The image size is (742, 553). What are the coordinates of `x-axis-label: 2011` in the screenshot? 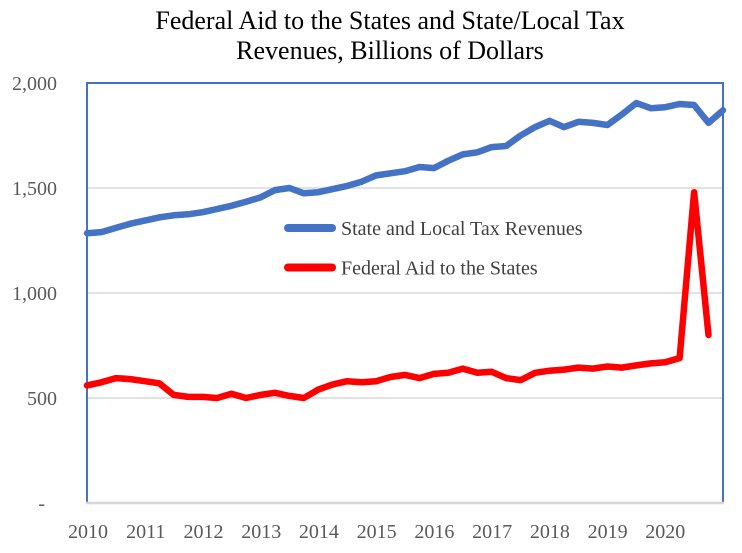 It's located at (145, 532).